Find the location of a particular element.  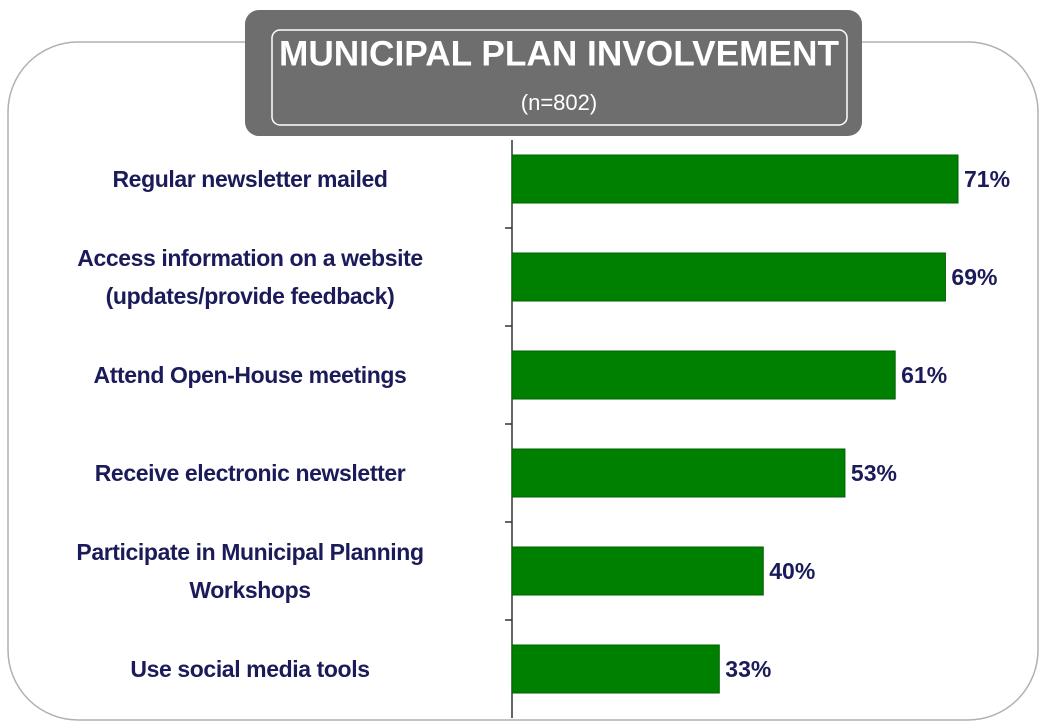

category-label: Regular newsletter mailed is located at coordinates (250, 179).